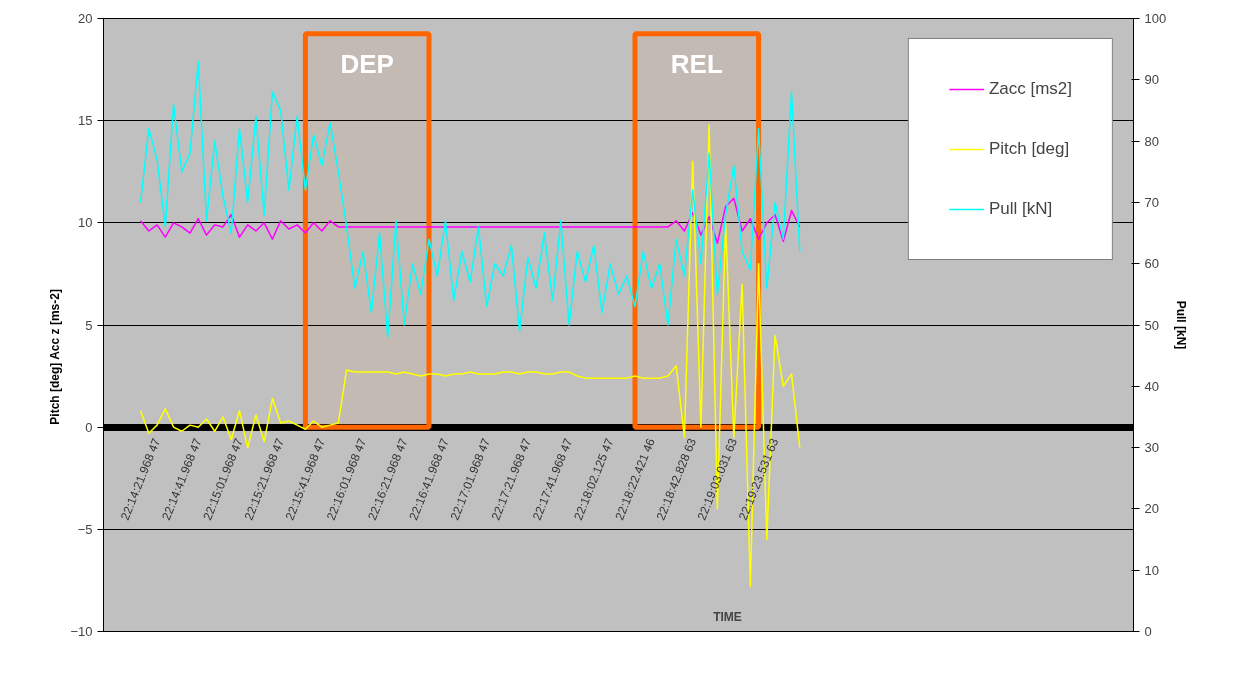 This screenshot has width=1248, height=688. What do you see at coordinates (1151, 141) in the screenshot?
I see `y2-tick-label: 80` at bounding box center [1151, 141].